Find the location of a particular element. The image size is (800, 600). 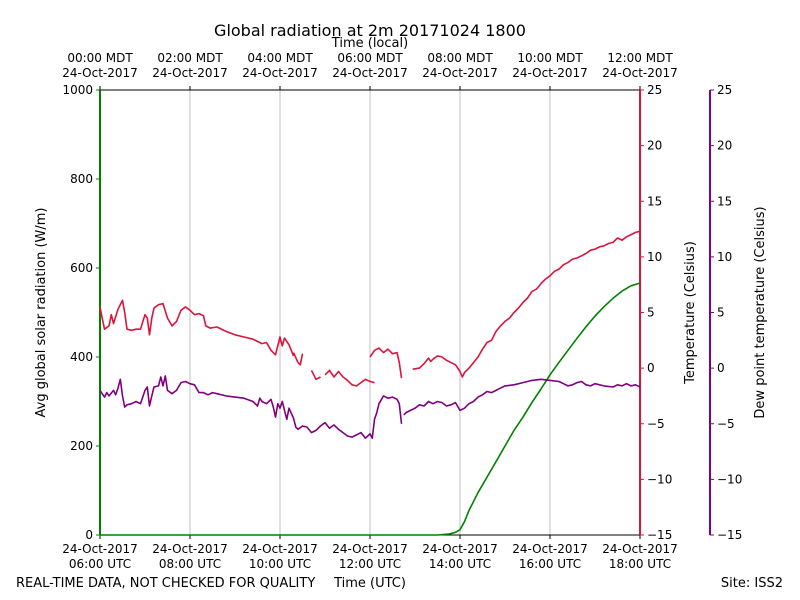

top-tick-label-time: 08:00 MDT is located at coordinates (460, 58).